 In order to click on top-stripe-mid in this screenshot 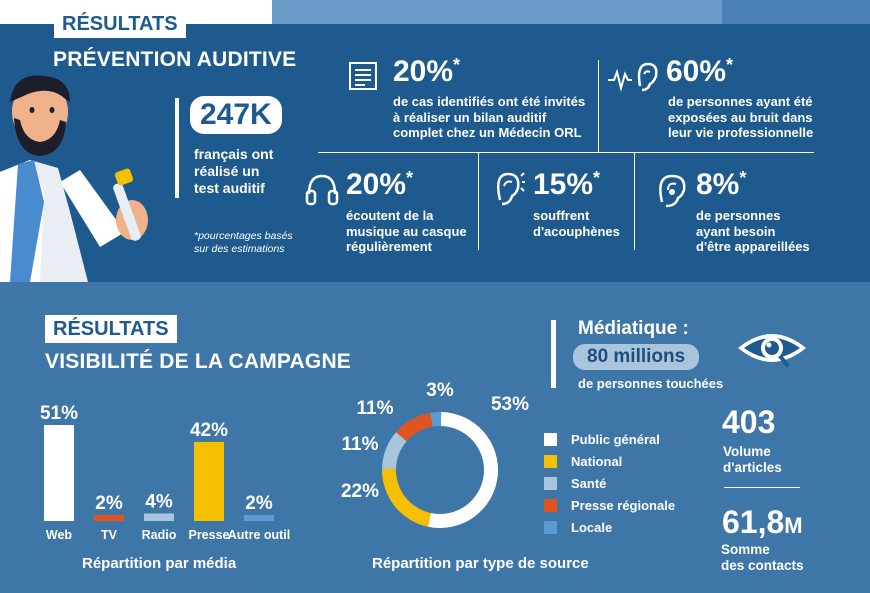, I will do `click(497, 12)`.